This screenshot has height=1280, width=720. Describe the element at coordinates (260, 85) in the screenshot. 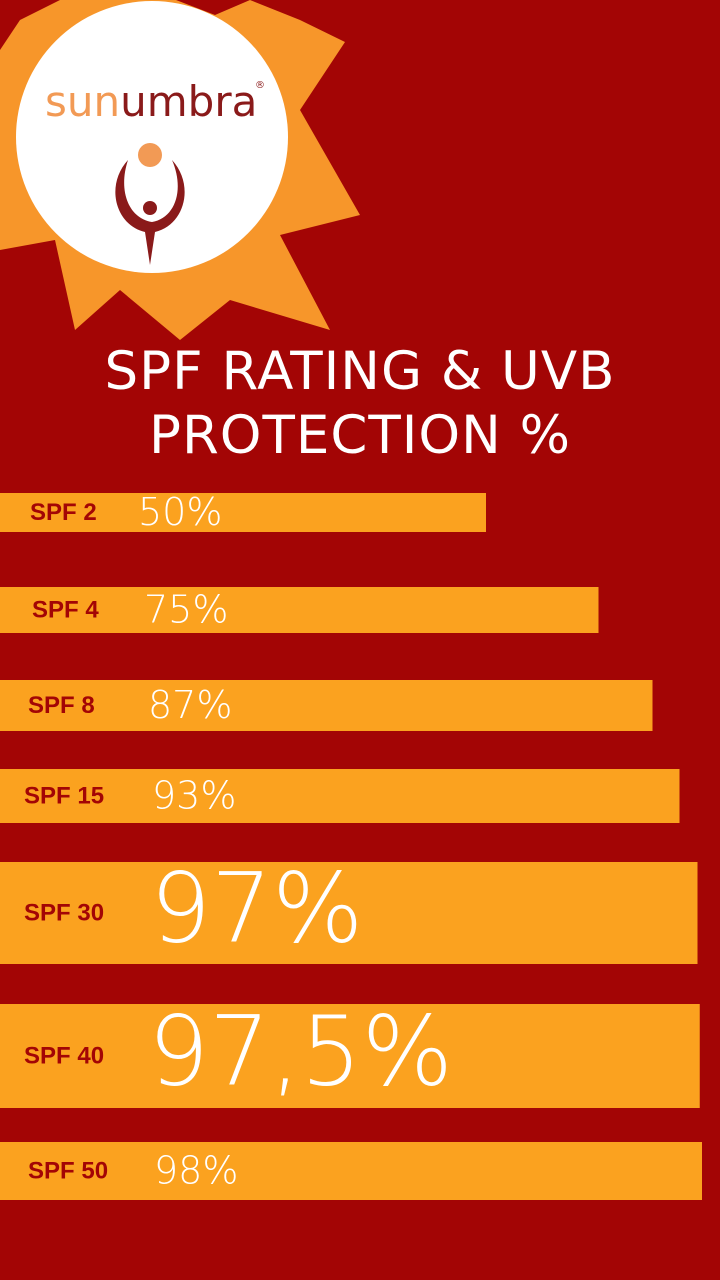

I see `logo-mark: ®` at that location.